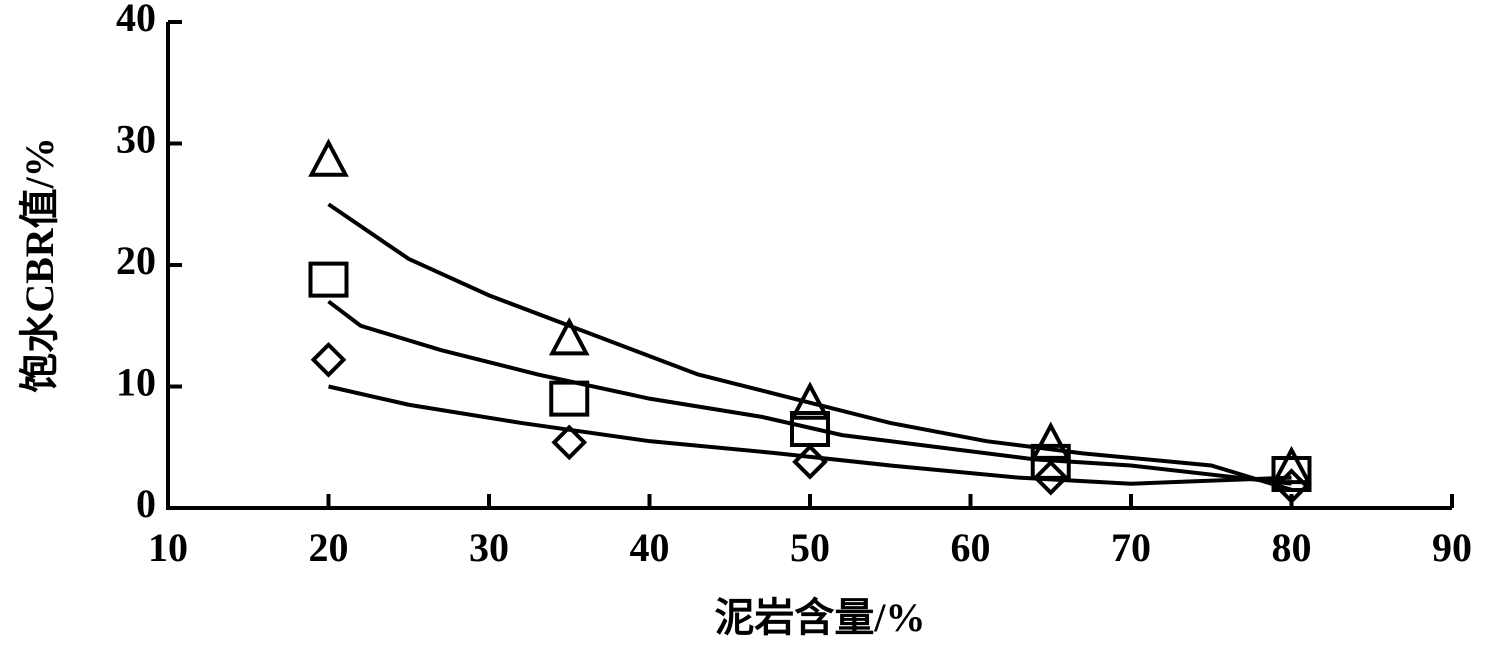  What do you see at coordinates (136, 260) in the screenshot?
I see `y-tick-label: 20` at bounding box center [136, 260].